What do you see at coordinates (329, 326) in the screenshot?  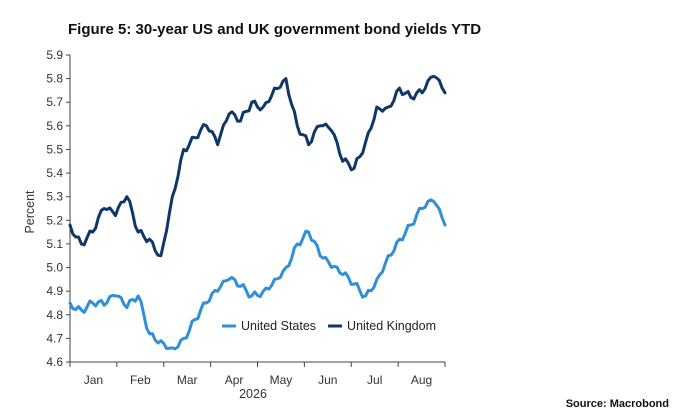 I see `chart-legend: United States United Kingdom` at bounding box center [329, 326].